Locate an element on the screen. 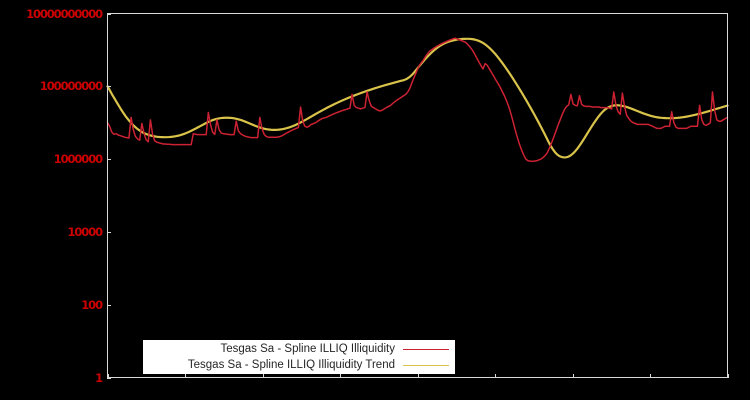  y-tick-label-0: 10000000000 is located at coordinates (64, 13).